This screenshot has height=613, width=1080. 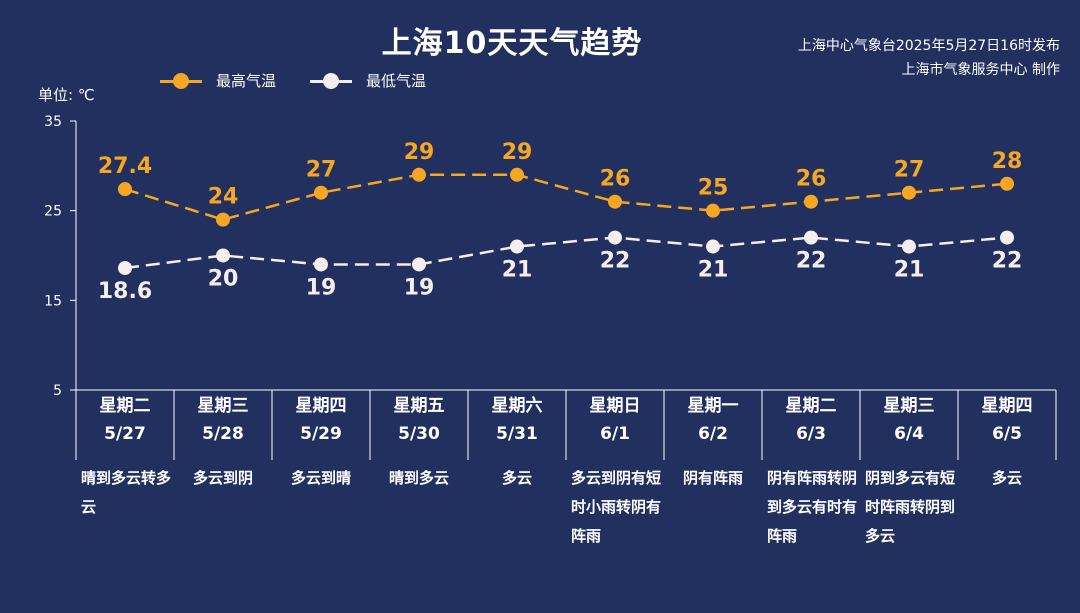 I want to click on day-header: 星期三 6/4, so click(x=909, y=420).